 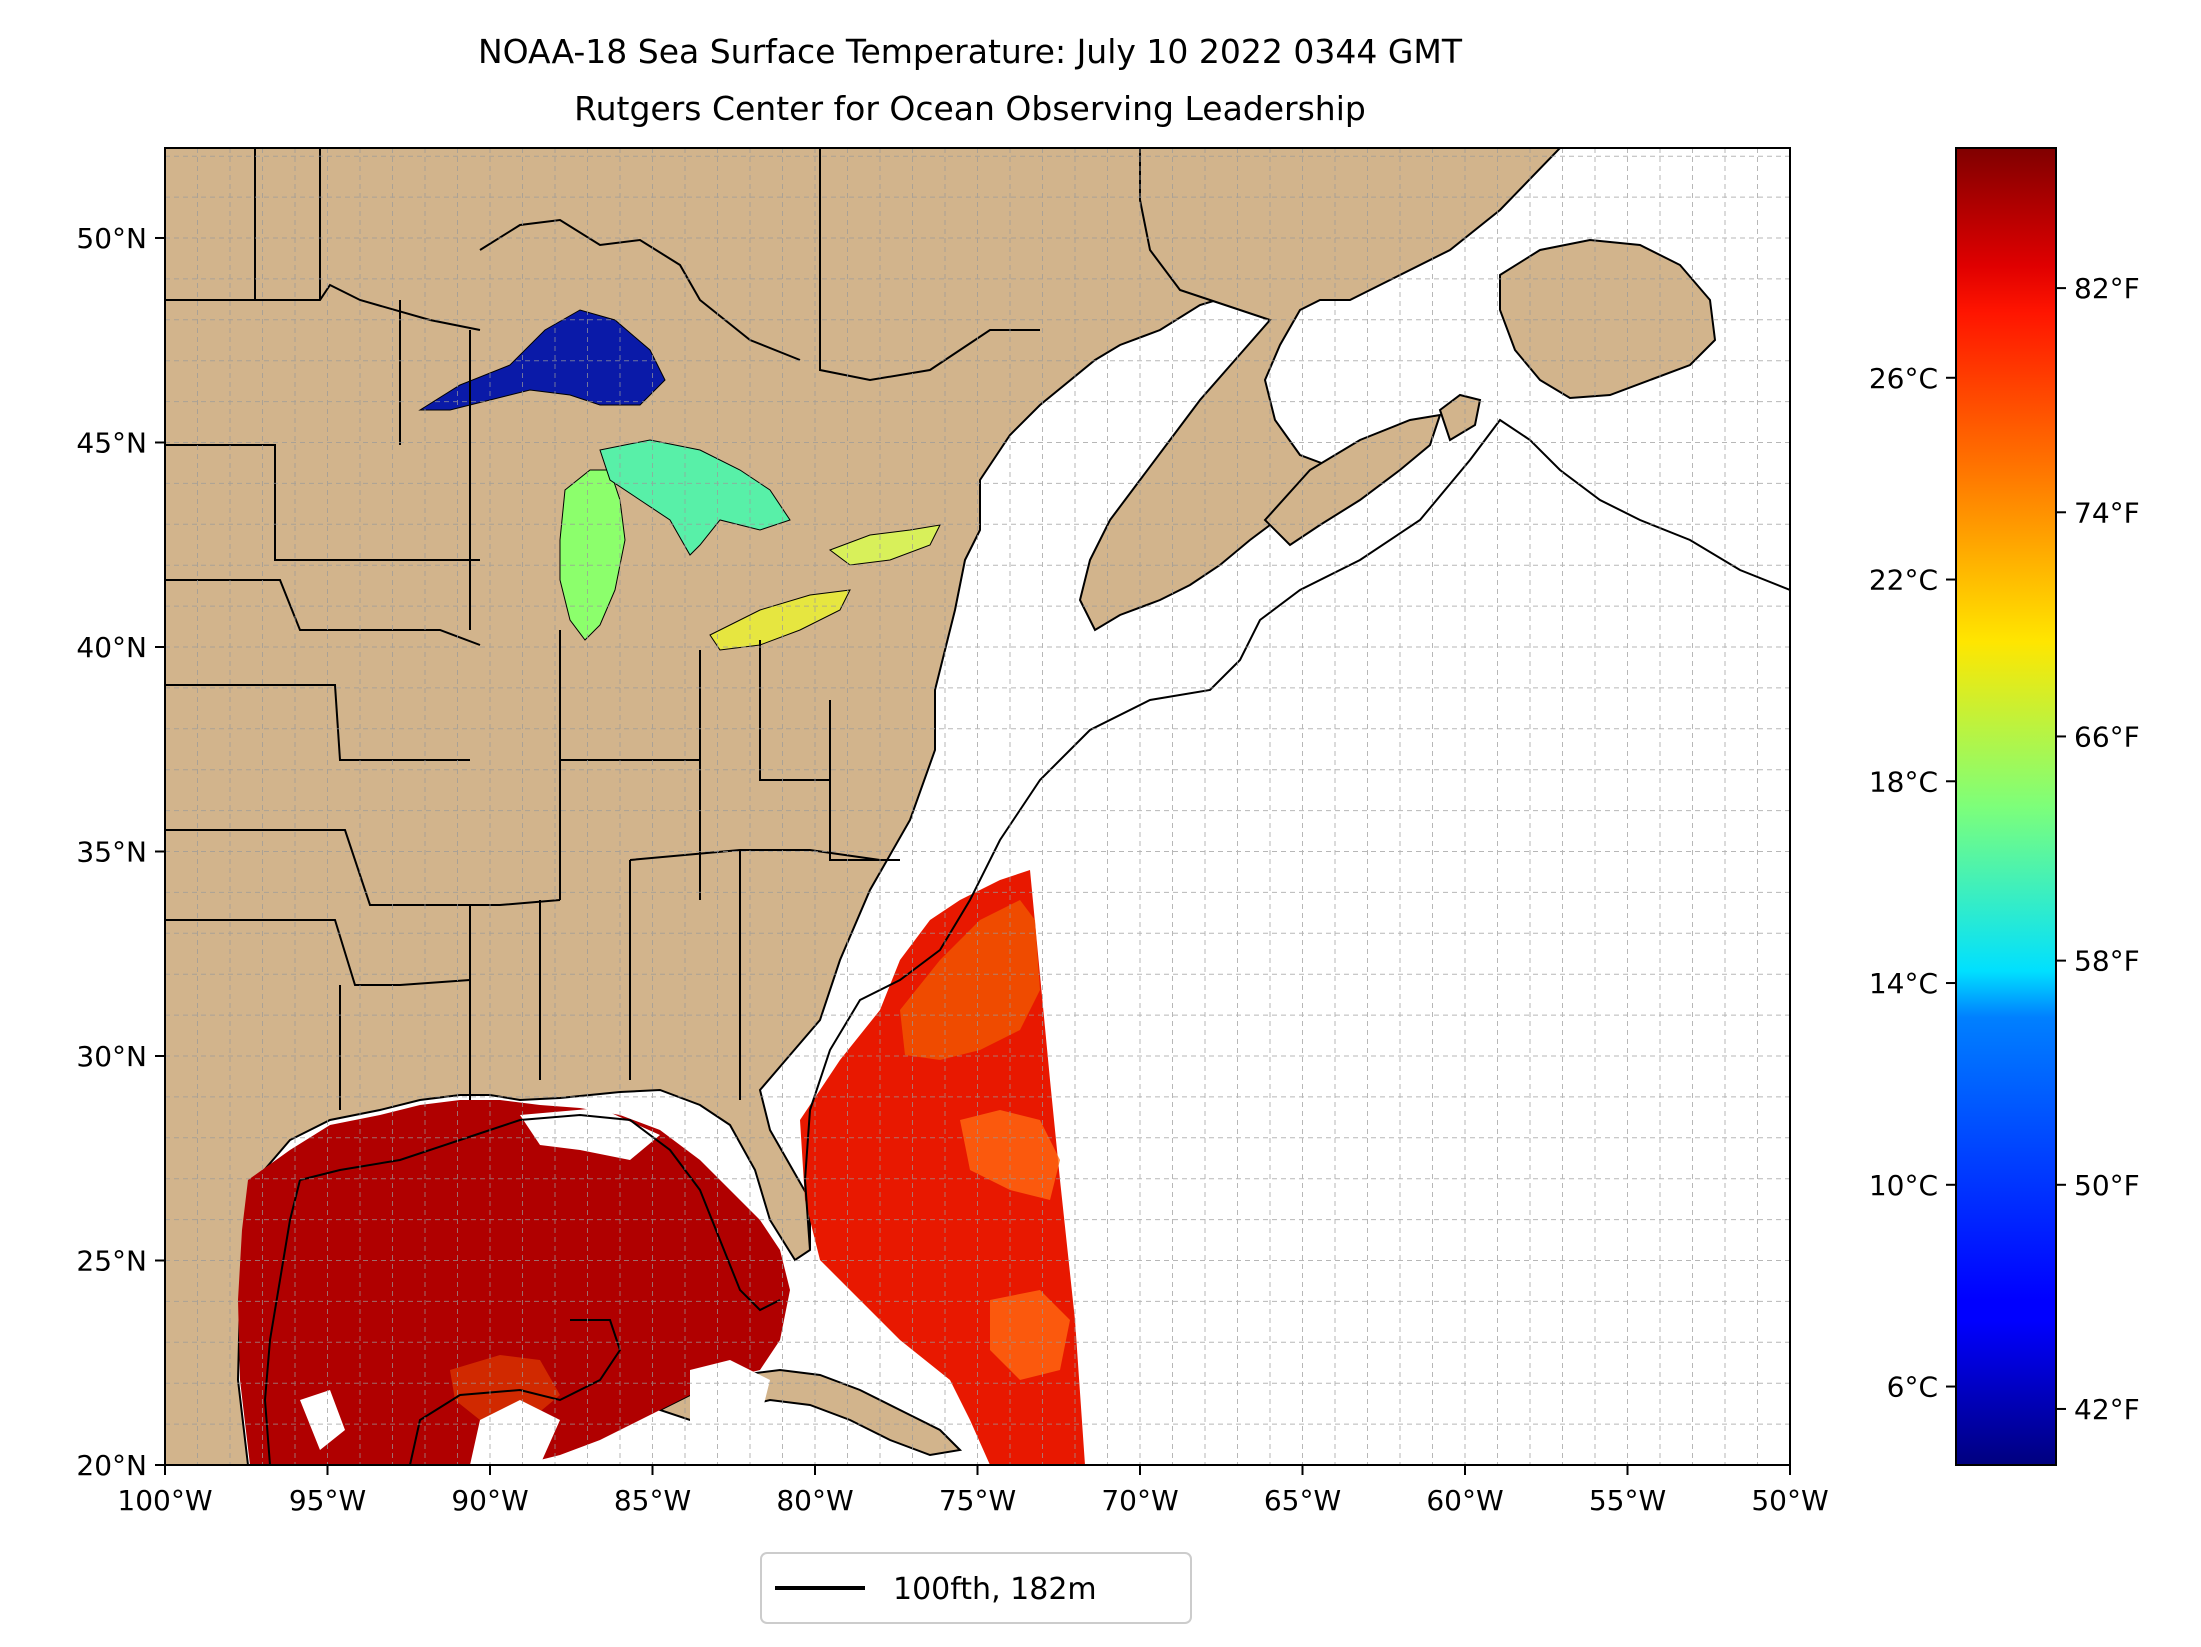 What do you see at coordinates (814, 1500) in the screenshot?
I see `lon-tick-label: 80°W` at bounding box center [814, 1500].